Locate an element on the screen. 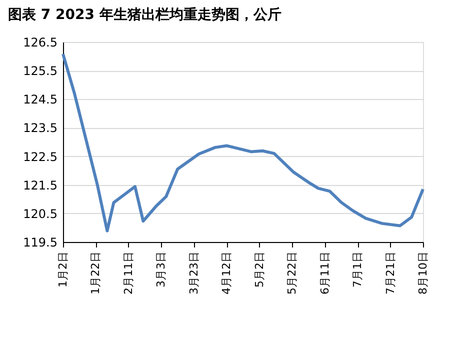 The image size is (453, 344). x-tick-label: 3月3日 is located at coordinates (161, 270).